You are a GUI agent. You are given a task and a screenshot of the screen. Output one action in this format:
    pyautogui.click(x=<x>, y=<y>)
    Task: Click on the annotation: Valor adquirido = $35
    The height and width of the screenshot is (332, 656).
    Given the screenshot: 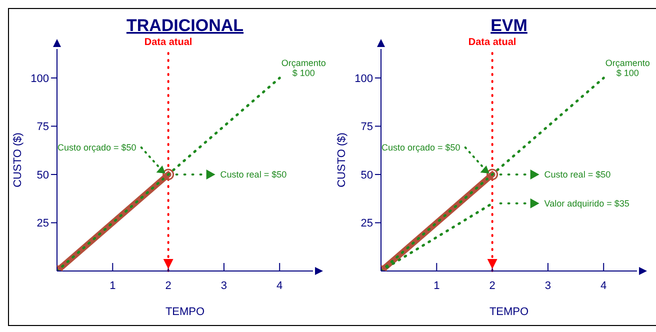 What is the action you would take?
    pyautogui.click(x=587, y=203)
    